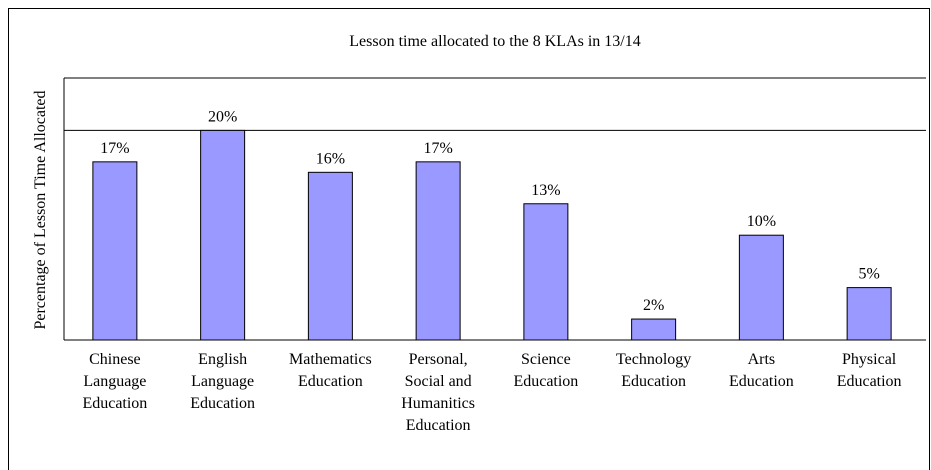  Describe the element at coordinates (653, 359) in the screenshot. I see `x-tick-label-line: Technology` at that location.